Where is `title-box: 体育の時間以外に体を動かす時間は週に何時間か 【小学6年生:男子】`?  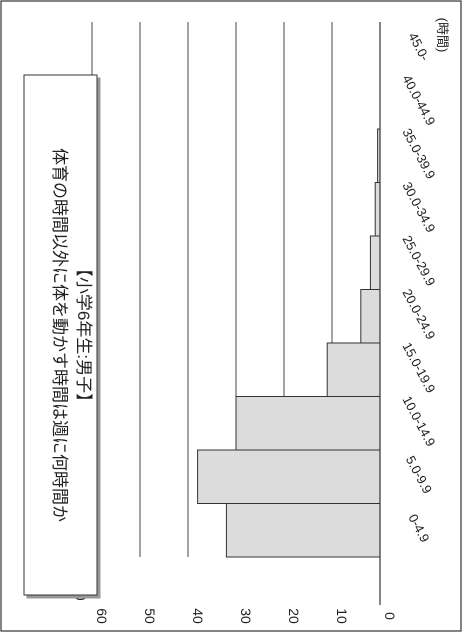
title-box: 体育の時間以外に体を動かす時間は週に何時間か 【小学6年生:男子】 is located at coordinates (60, 335).